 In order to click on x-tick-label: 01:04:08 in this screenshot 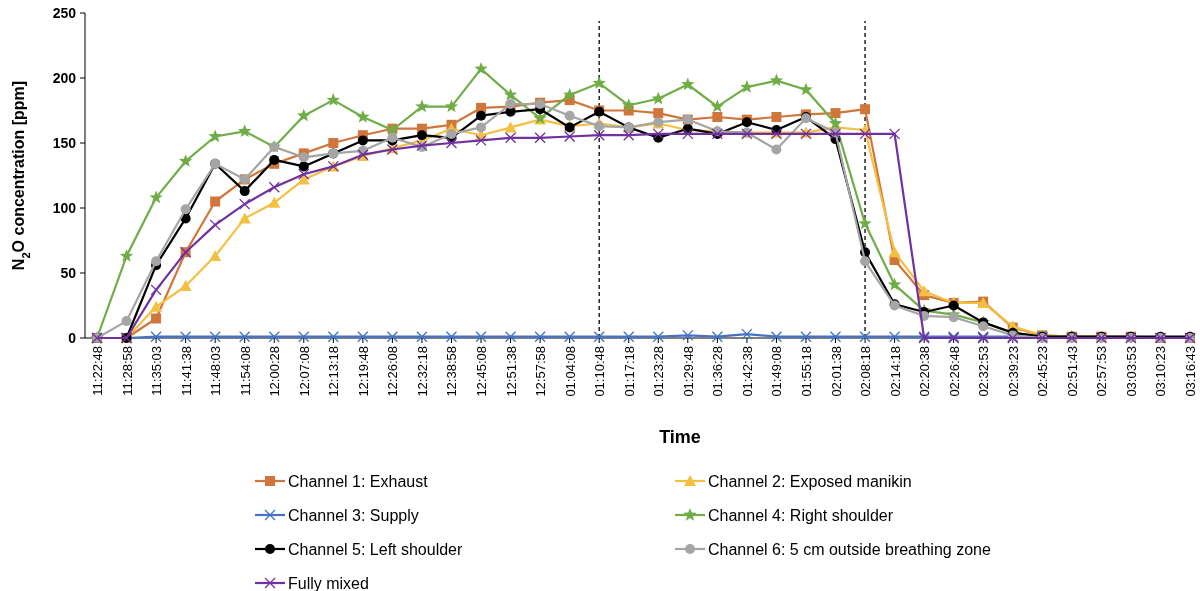, I will do `click(570, 371)`.